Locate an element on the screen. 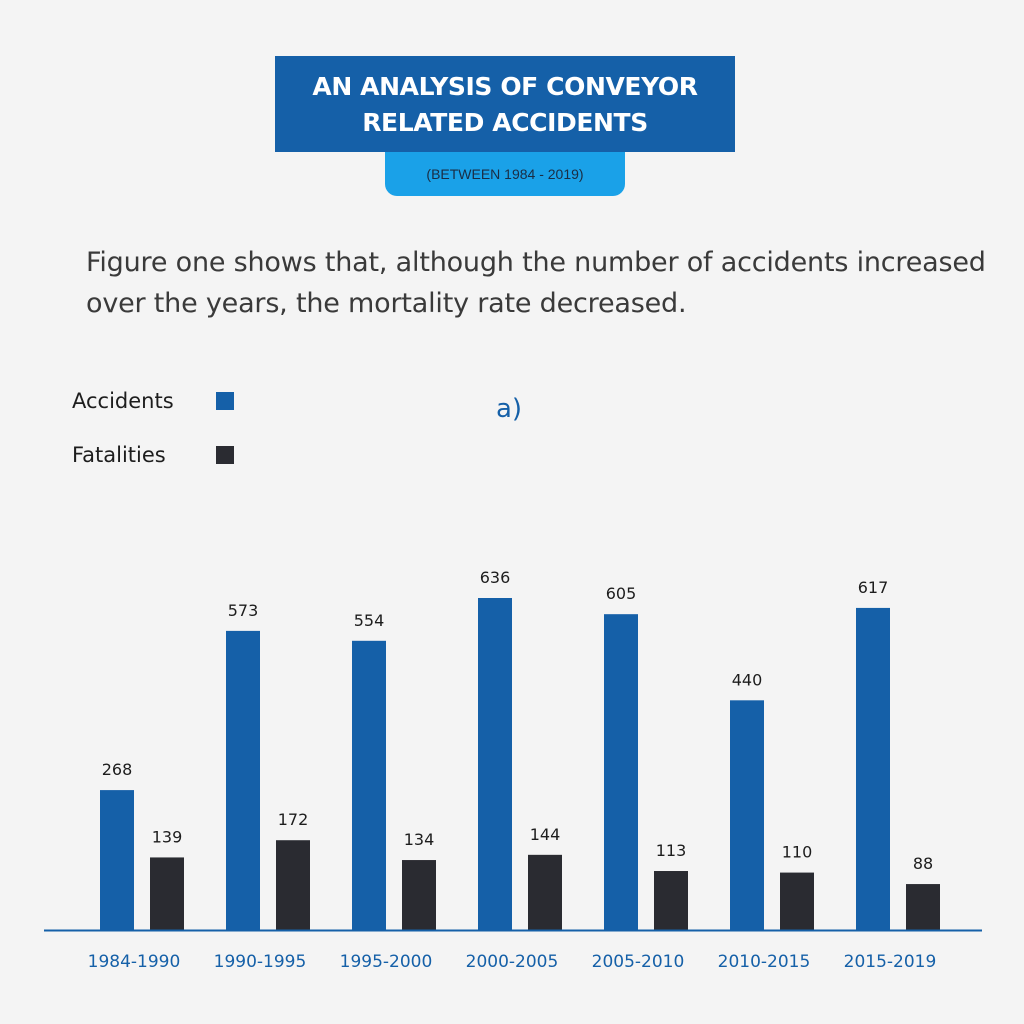 This screenshot has width=1024, height=1024. x-tick-label-2000-2005: 2000-2005 is located at coordinates (512, 962).